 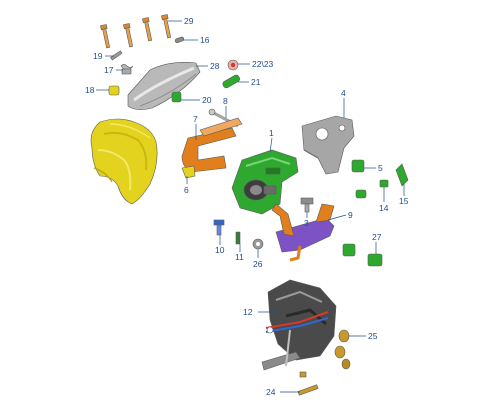 I want to click on callout-21: 21, so click(x=256, y=82).